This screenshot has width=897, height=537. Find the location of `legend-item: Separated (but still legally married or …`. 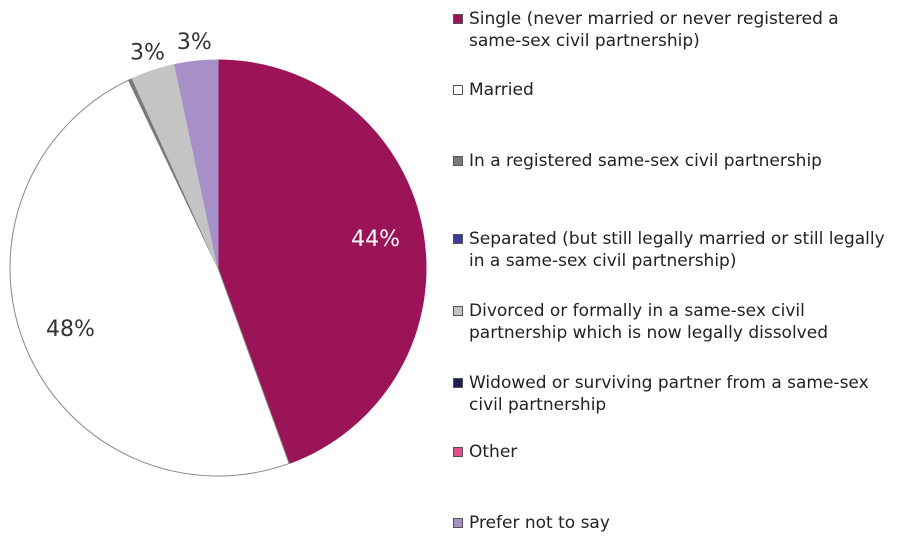

legend-item: Separated (but still legally married or … is located at coordinates (673, 250).